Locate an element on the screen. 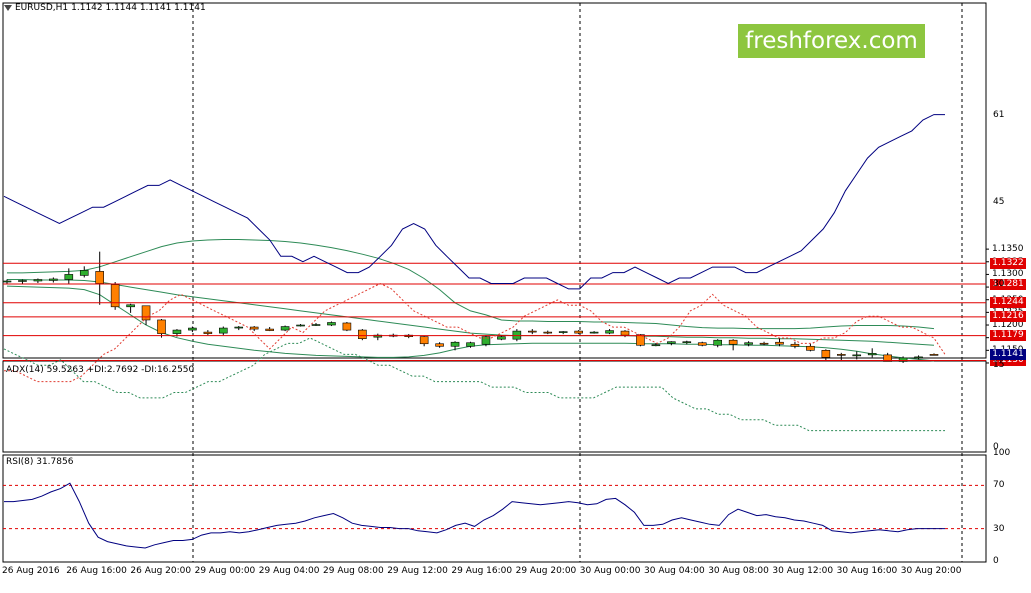 The height and width of the screenshot is (593, 1031). symbol-header: EURUSD,H1 1.1142 1.1144 1.1141 1.1141 is located at coordinates (105, 8).